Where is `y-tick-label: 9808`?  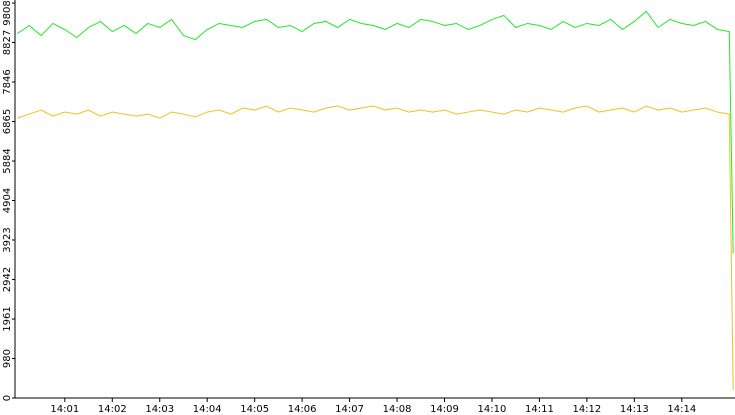
y-tick-label: 9808 is located at coordinates (7, 12).